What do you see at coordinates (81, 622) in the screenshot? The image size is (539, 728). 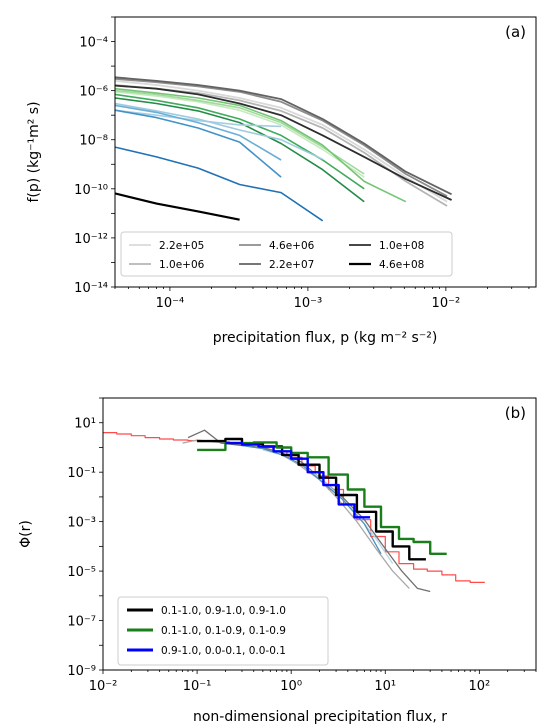 I see `panel-b-y-tick-label: 10⁻⁷` at bounding box center [81, 622].